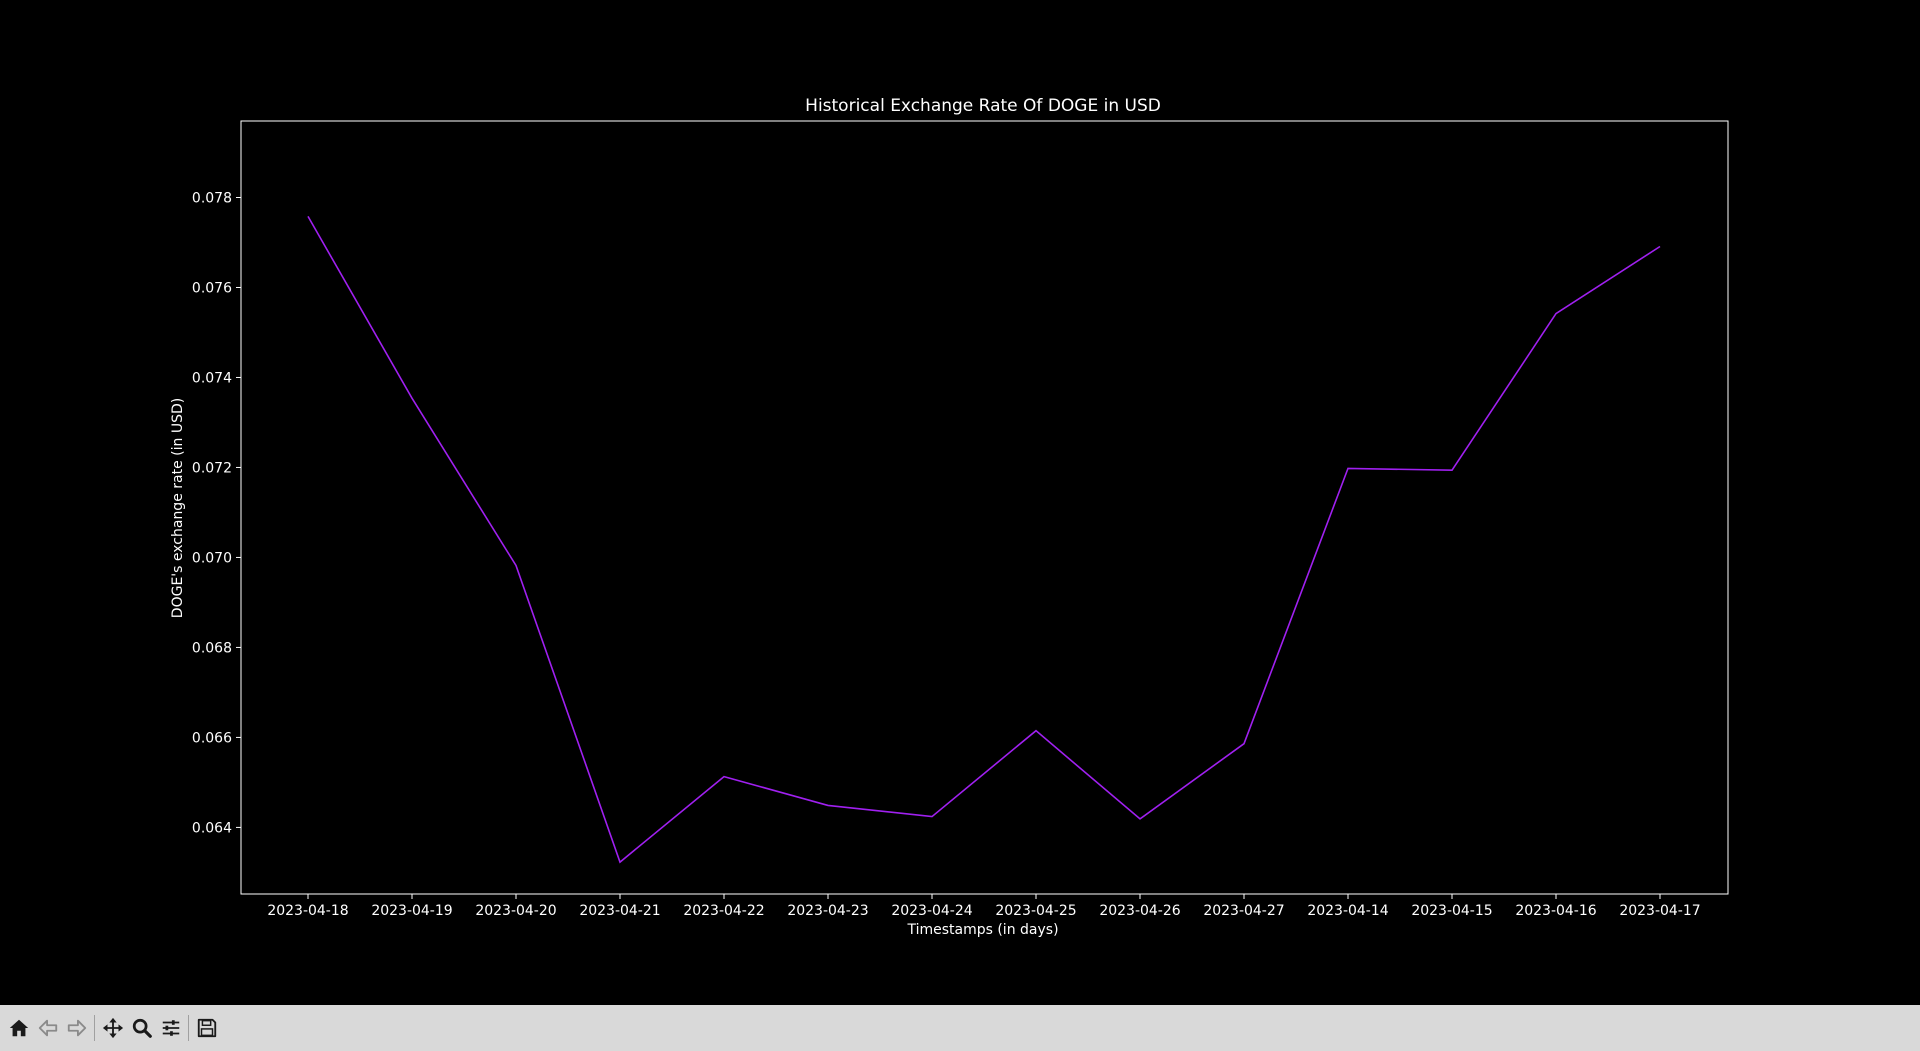  Describe the element at coordinates (216, 513) in the screenshot. I see `y-axis: 0.064 0.066 0.068 0.070 0.072 0.074 0.076 0.078` at that location.